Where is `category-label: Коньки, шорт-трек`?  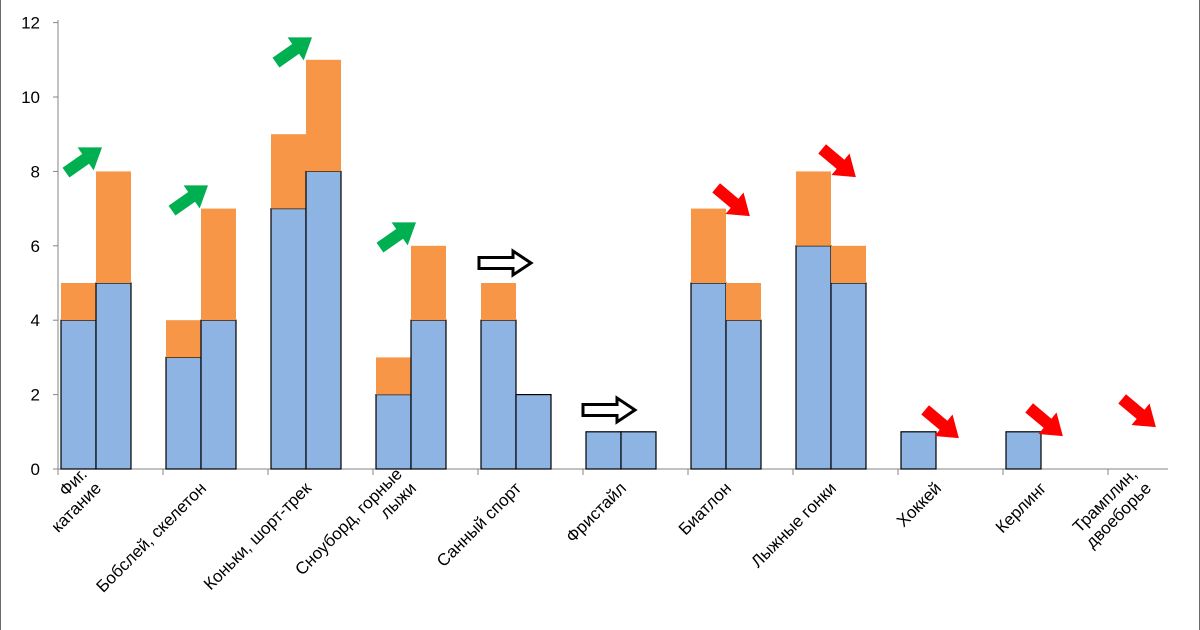 category-label: Коньки, шорт-трек is located at coordinates (257, 535).